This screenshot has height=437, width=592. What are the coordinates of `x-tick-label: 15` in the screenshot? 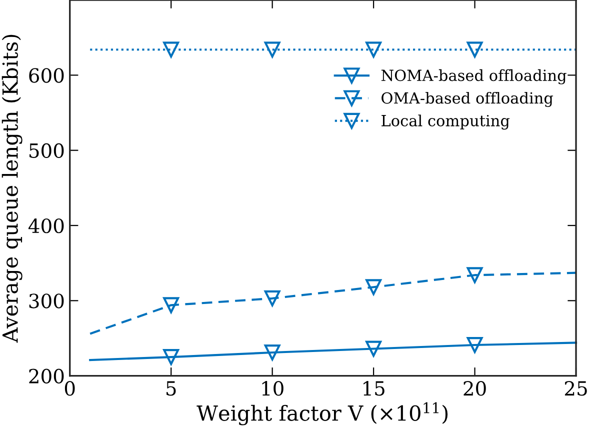 It's located at (374, 388).